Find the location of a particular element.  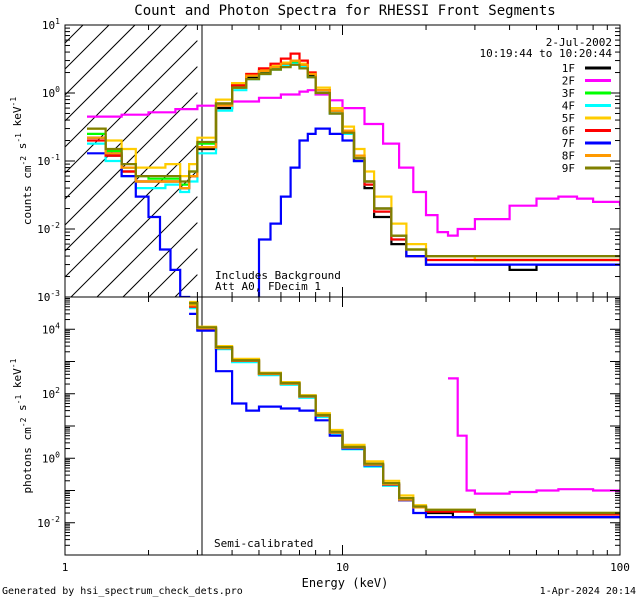

bottom-series-2f is located at coordinates (534, 436).